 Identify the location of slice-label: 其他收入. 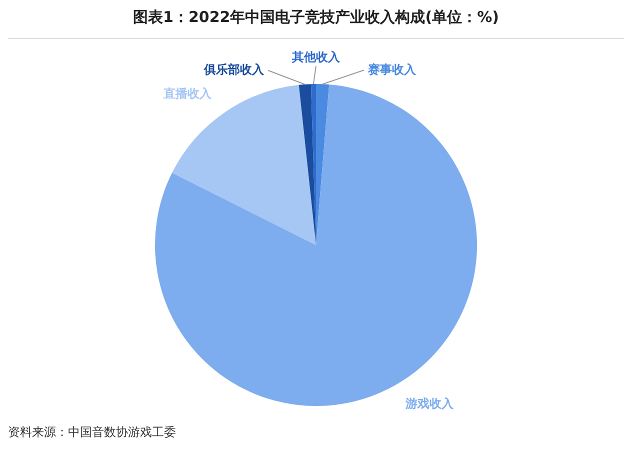
(316, 57).